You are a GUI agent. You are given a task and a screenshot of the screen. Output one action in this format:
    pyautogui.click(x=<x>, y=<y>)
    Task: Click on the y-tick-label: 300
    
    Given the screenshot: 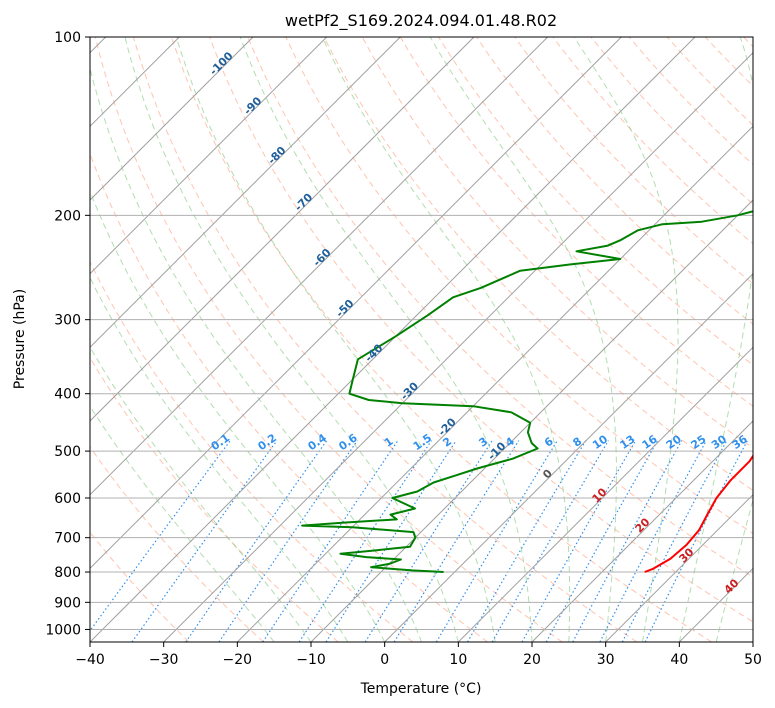 What is the action you would take?
    pyautogui.click(x=67, y=321)
    